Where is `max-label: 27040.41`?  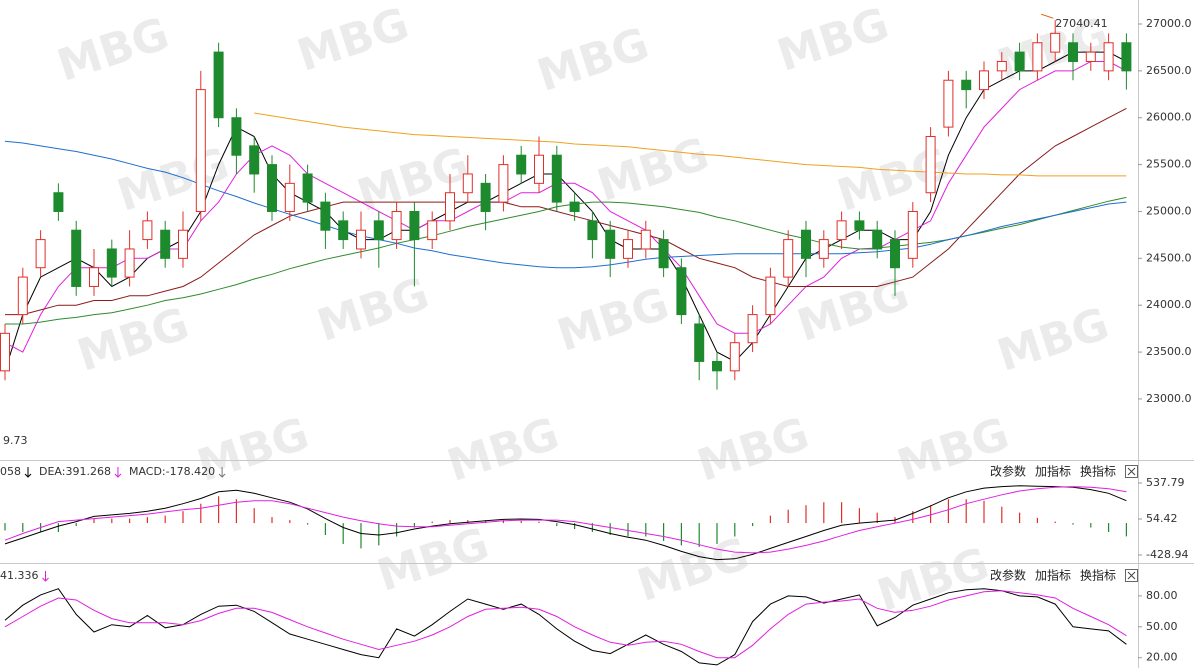 max-label: 27040.41 is located at coordinates (1081, 23).